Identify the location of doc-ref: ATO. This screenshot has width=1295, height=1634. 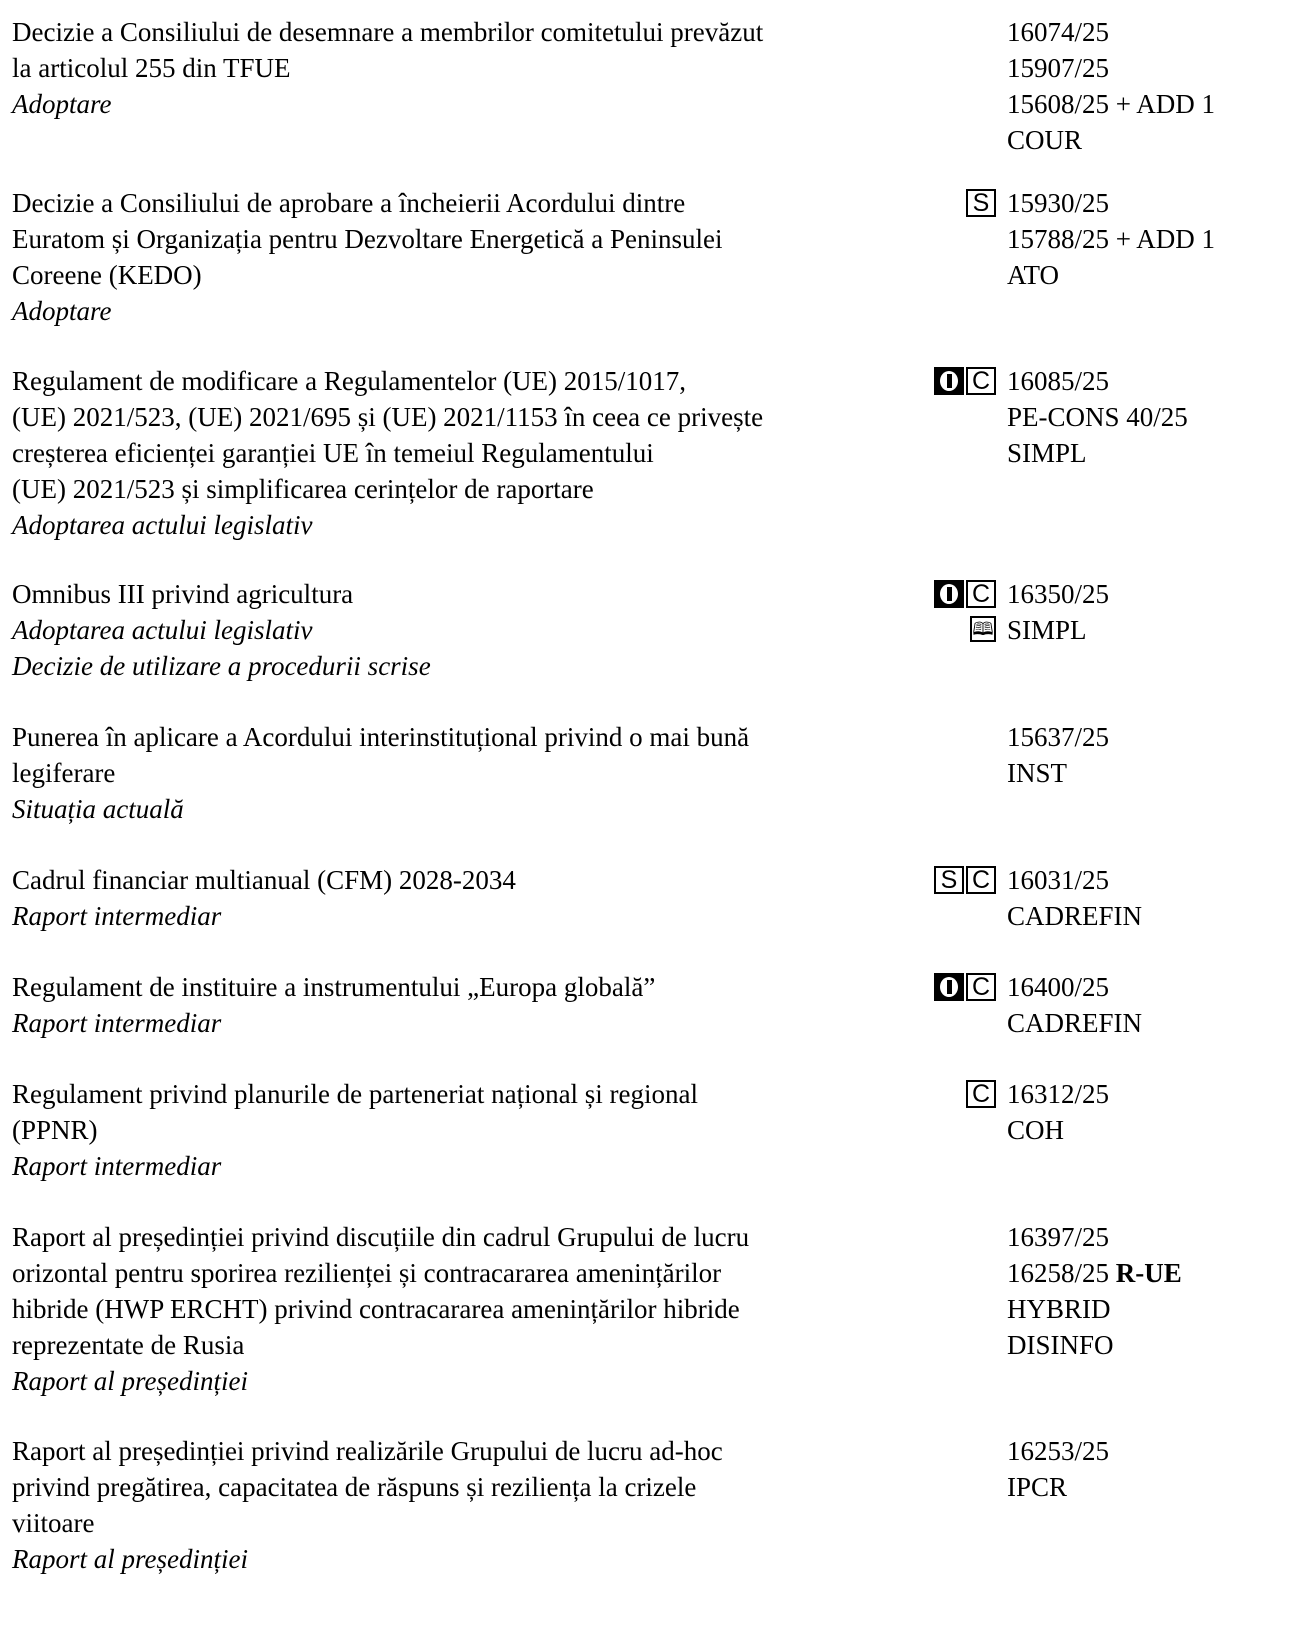
(1033, 275).